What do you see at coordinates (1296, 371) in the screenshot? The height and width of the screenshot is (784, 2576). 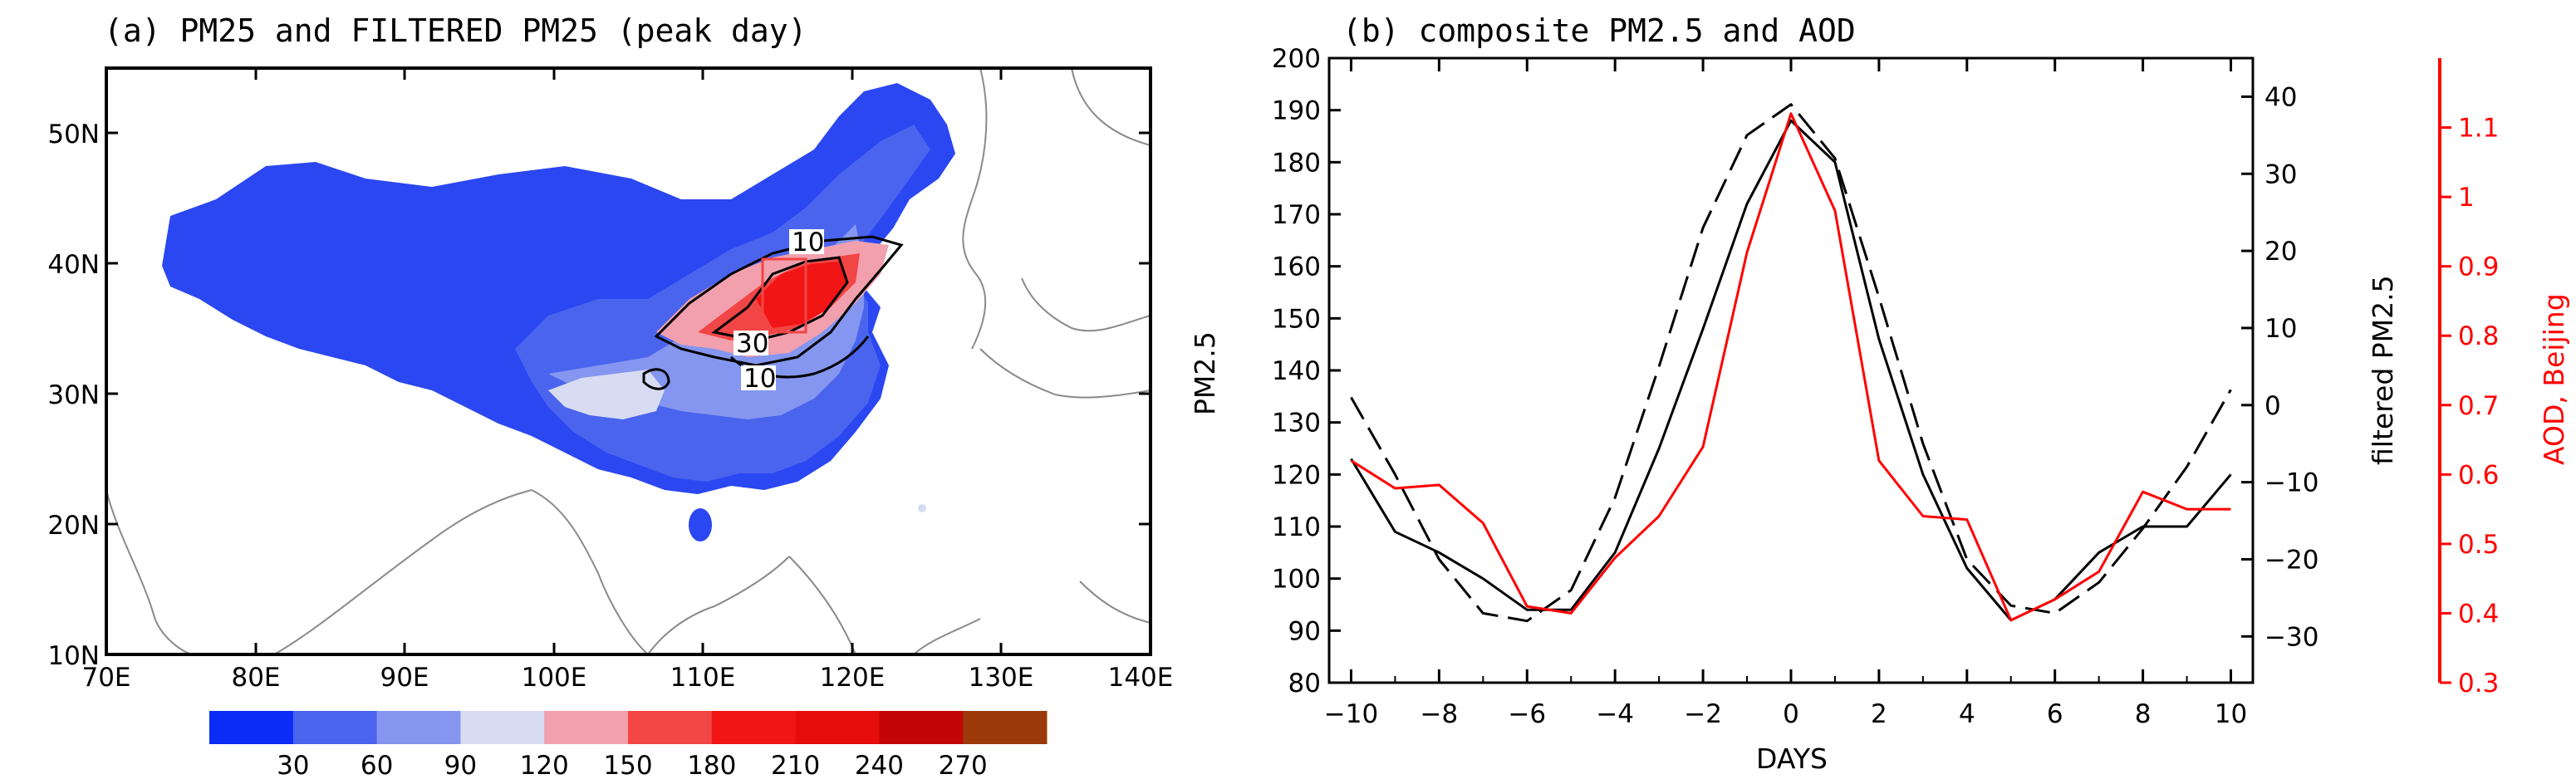 I see `y-tick-label: 140` at bounding box center [1296, 371].